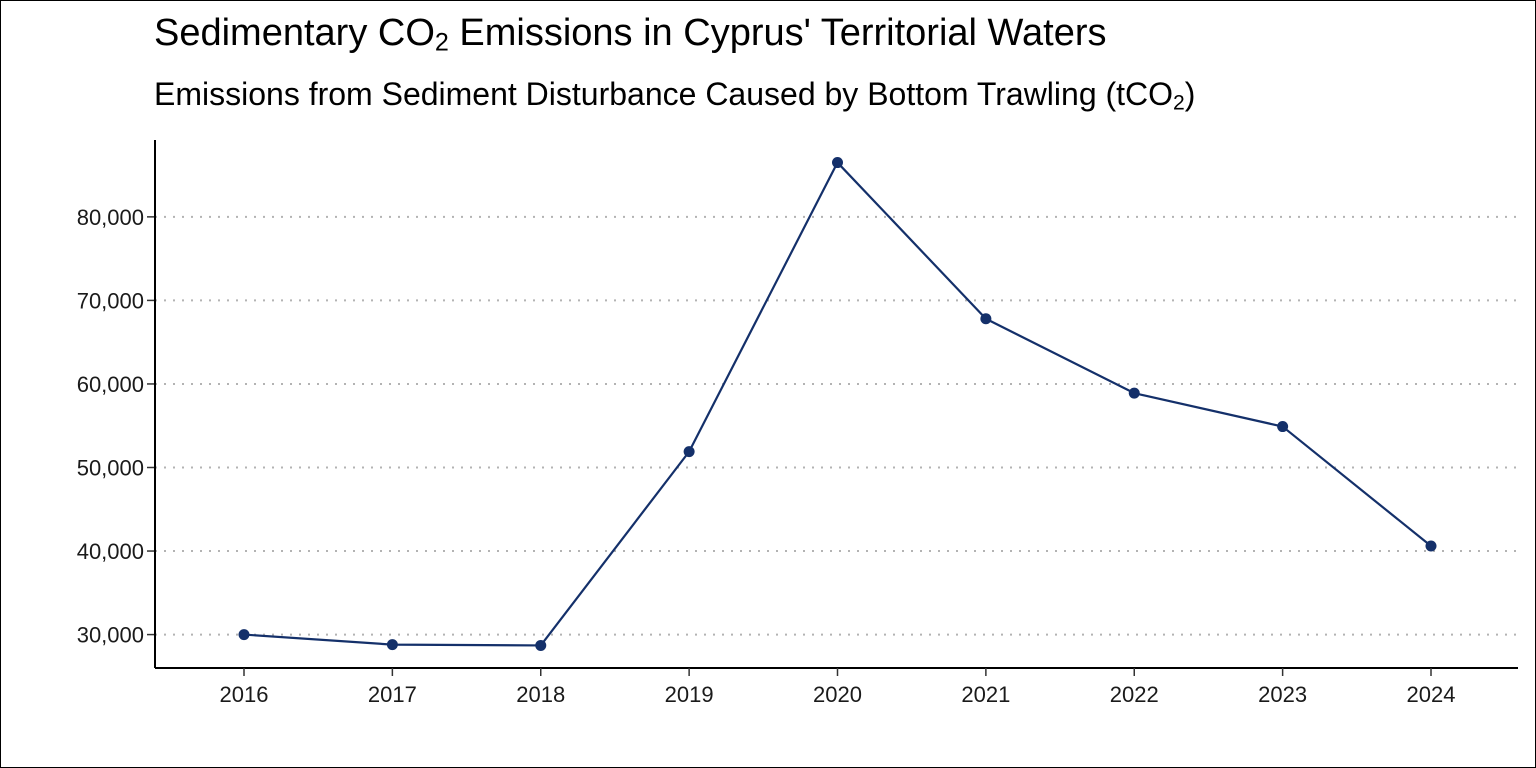 This screenshot has height=768, width=1536. I want to click on x-tick-label: 2018, so click(540, 694).